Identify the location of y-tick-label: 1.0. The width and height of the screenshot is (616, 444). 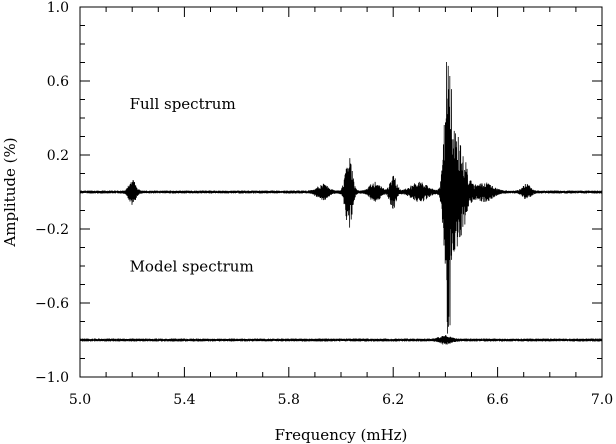
(58, 8).